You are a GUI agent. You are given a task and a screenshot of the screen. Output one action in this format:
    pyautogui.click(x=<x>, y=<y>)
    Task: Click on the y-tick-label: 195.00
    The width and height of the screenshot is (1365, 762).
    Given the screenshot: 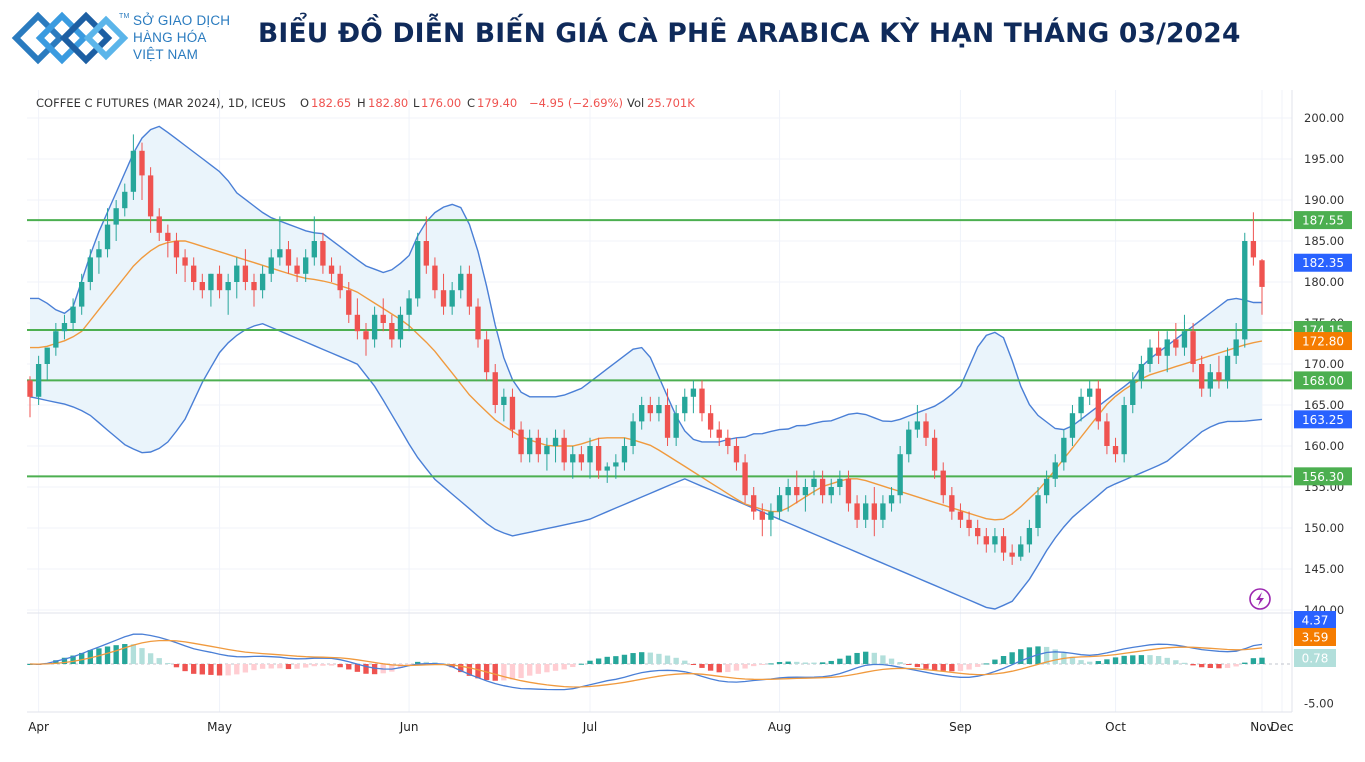 What is the action you would take?
    pyautogui.click(x=1324, y=159)
    